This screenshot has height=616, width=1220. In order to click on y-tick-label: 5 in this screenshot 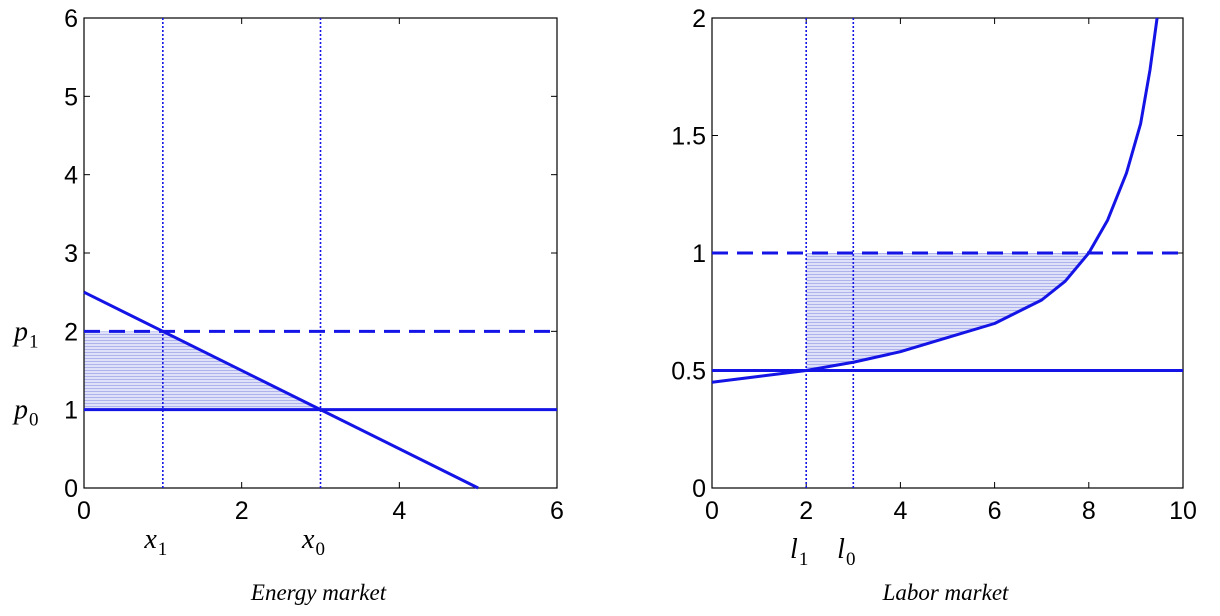, I will do `click(71, 97)`.